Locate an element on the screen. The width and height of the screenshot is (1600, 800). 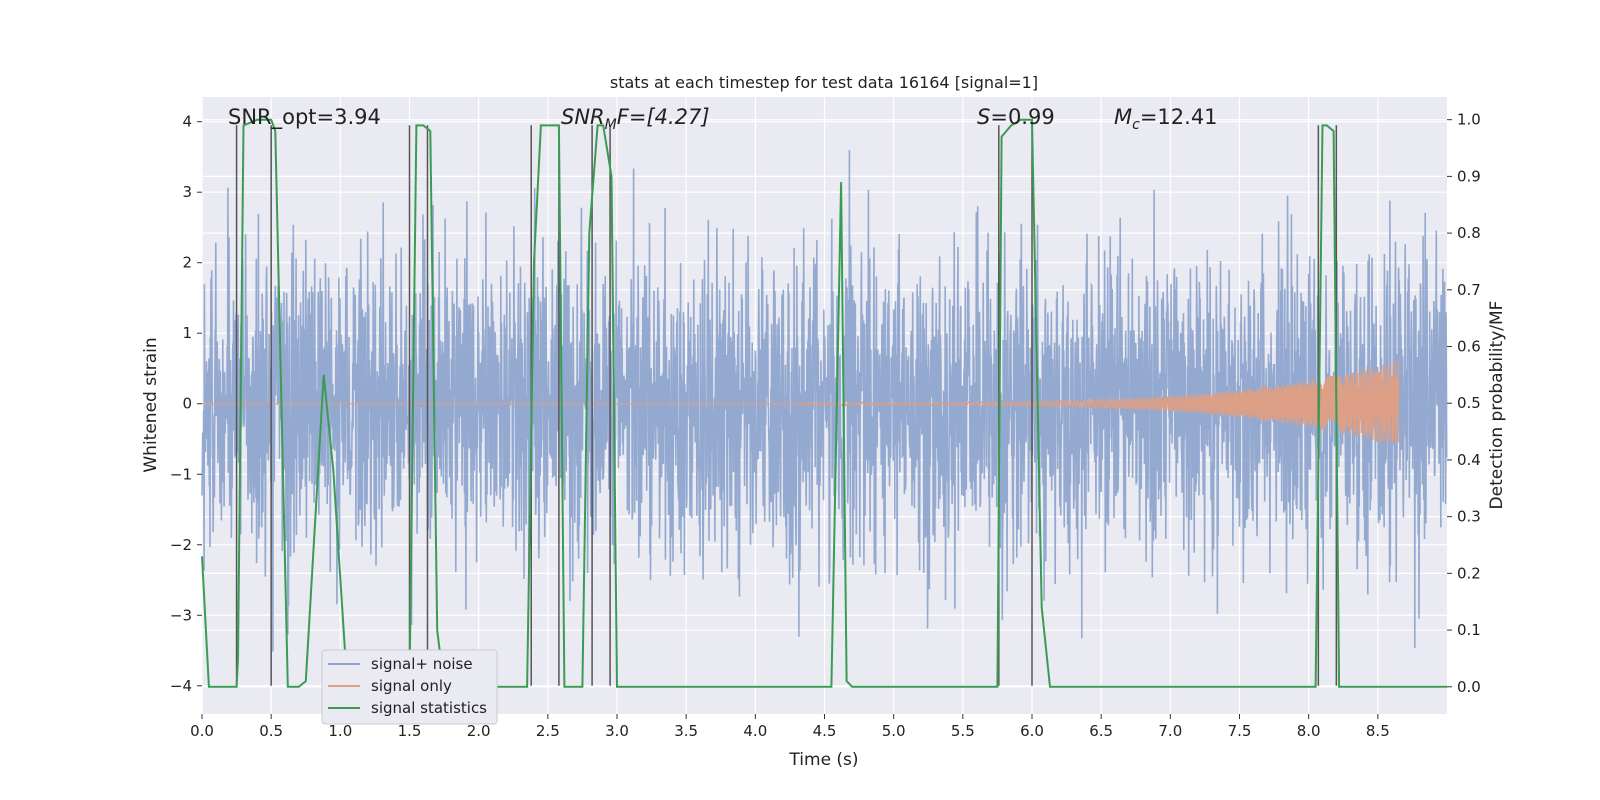
y-right-tick-label-10: 0.0 is located at coordinates (1469, 687).